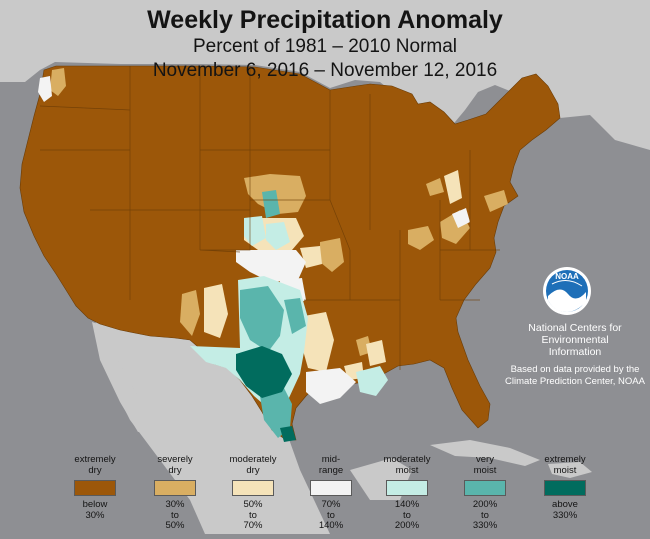  Describe the element at coordinates (453, 187) in the screenshot. I see `patch-moderately-dry-ky2` at that location.